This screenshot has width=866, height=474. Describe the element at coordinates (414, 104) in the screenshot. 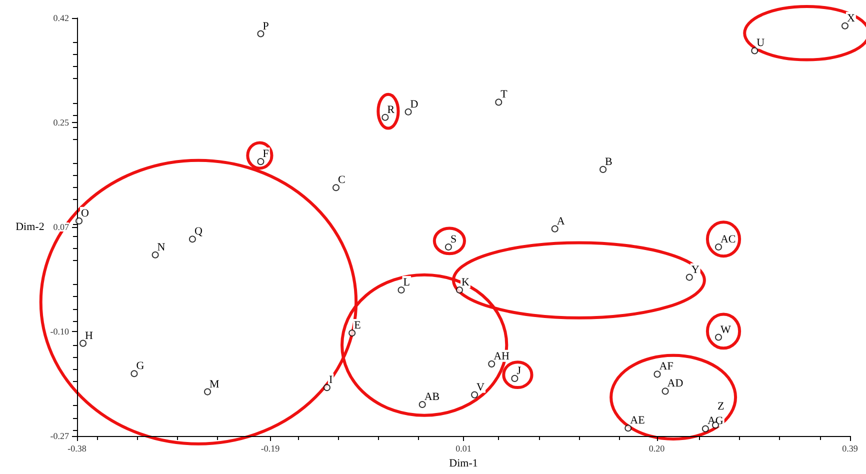

I see `annotation: D` at that location.